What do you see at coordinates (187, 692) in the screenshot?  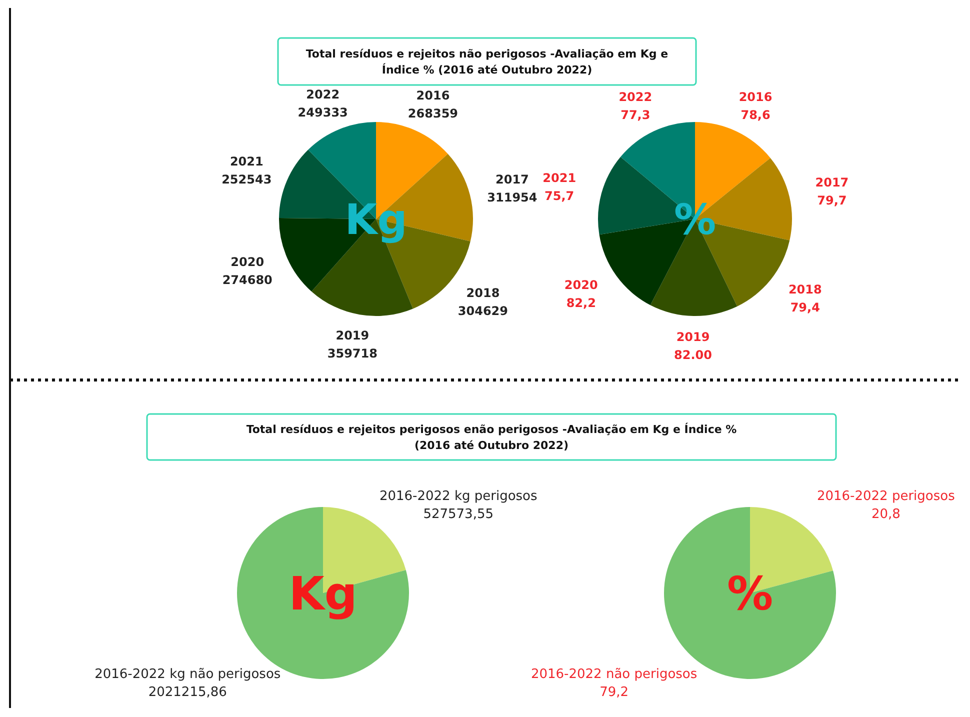 I see `data-label: 2021215,86` at bounding box center [187, 692].